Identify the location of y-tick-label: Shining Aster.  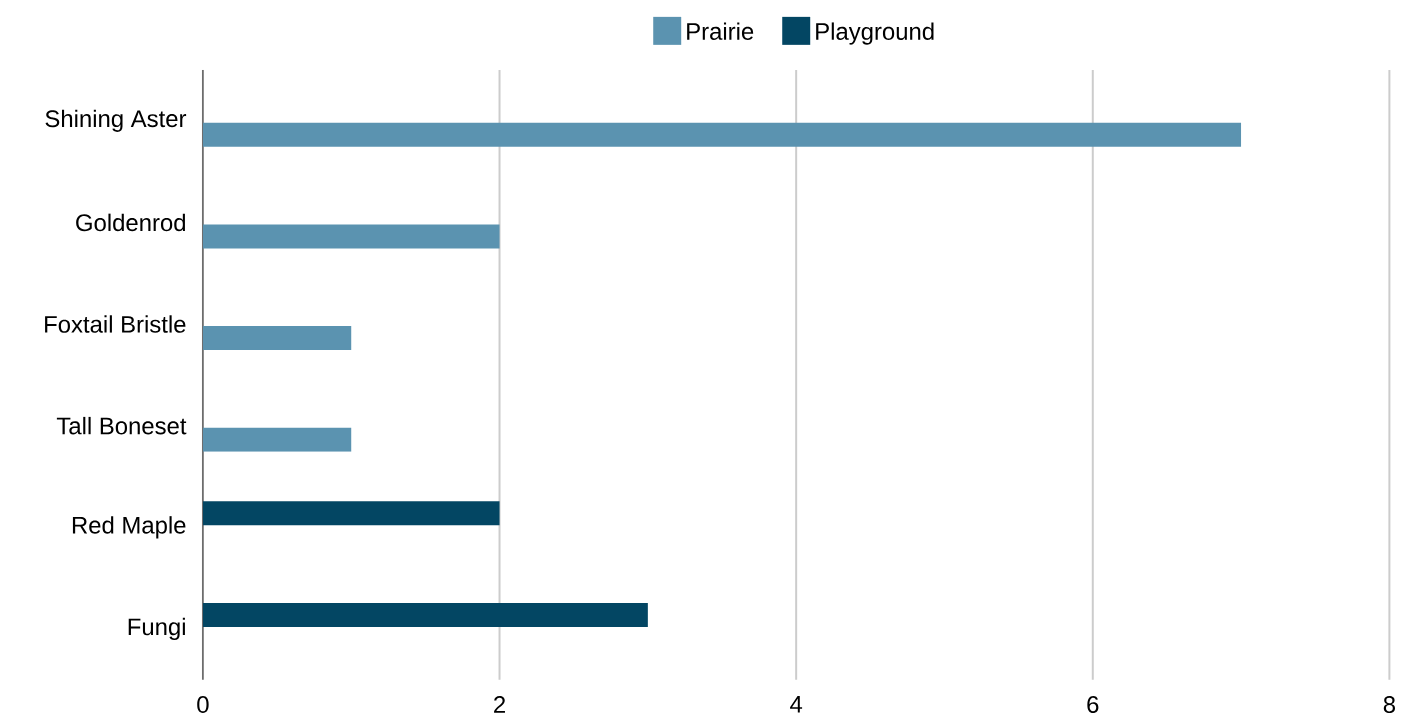
(116, 121).